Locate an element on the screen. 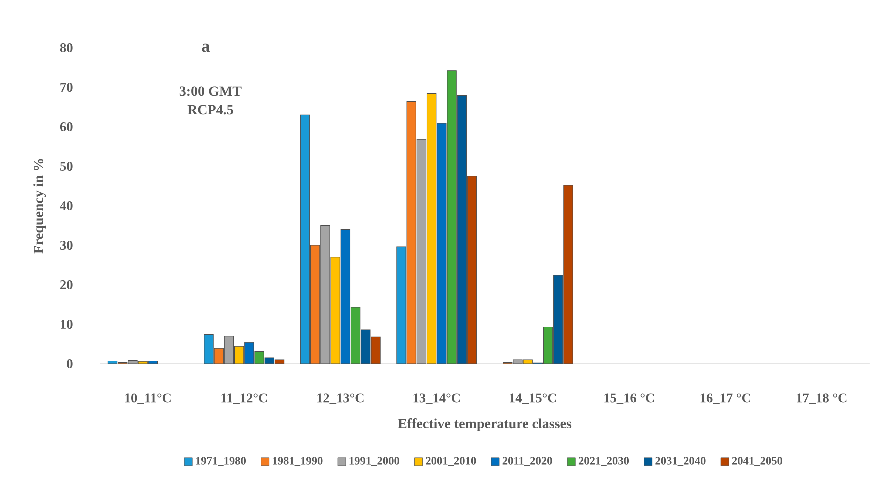 The image size is (870, 488). y-tick-label: 50 is located at coordinates (66, 166).